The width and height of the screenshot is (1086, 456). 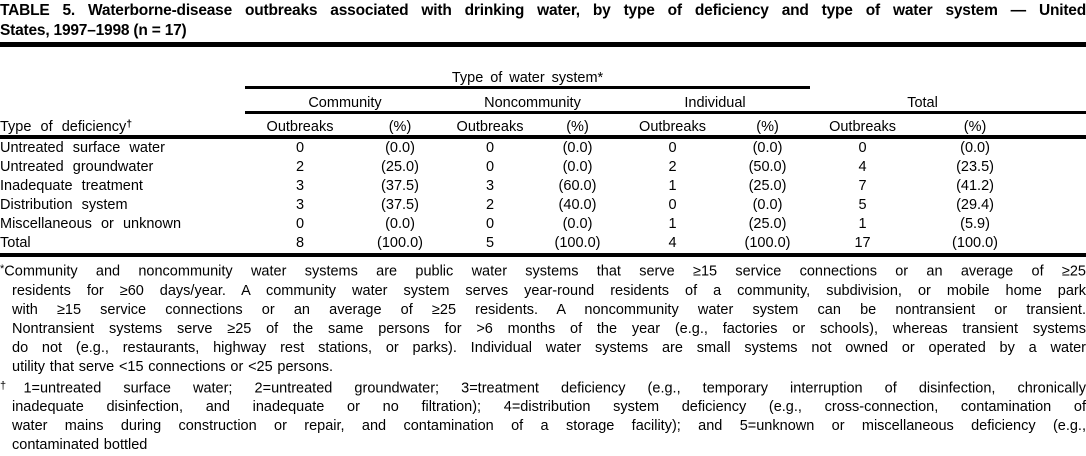 What do you see at coordinates (715, 100) in the screenshot?
I see `group-header-individual: Individual` at bounding box center [715, 100].